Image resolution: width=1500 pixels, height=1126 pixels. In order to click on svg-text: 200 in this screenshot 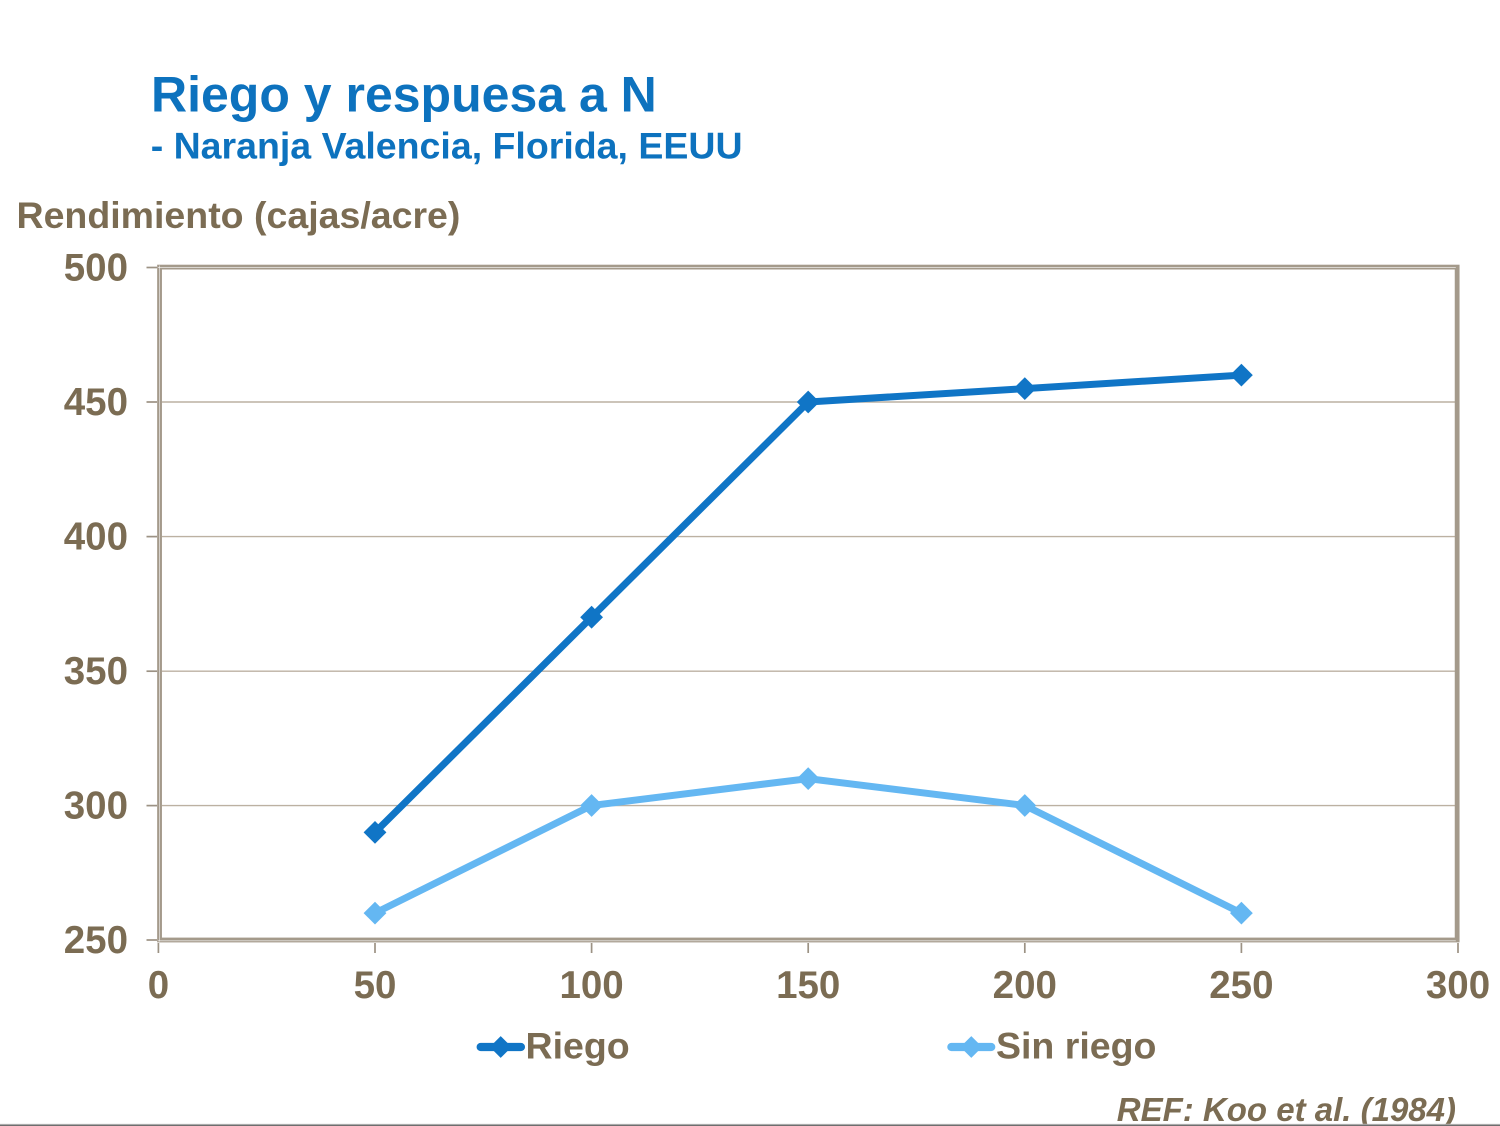, I will do `click(1025, 985)`.